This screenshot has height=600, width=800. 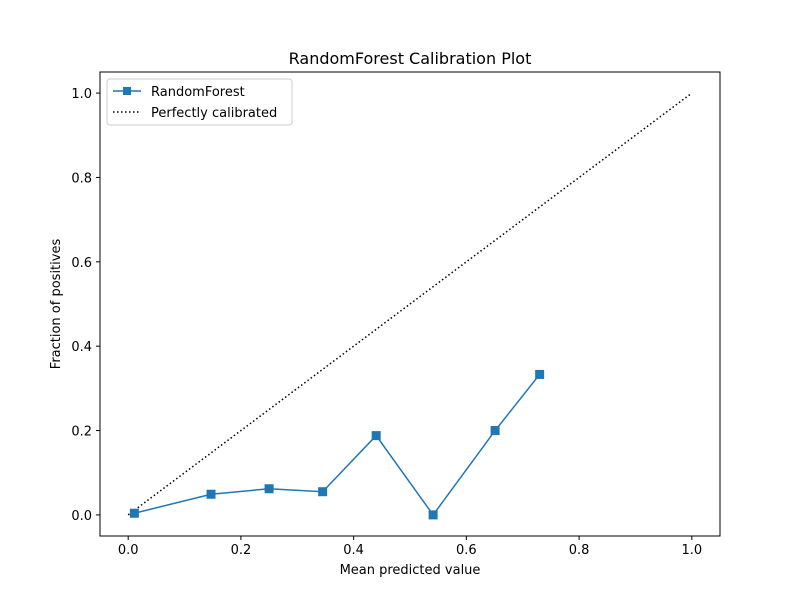 What do you see at coordinates (127, 91) in the screenshot?
I see `legend-randomforest-marker` at bounding box center [127, 91].